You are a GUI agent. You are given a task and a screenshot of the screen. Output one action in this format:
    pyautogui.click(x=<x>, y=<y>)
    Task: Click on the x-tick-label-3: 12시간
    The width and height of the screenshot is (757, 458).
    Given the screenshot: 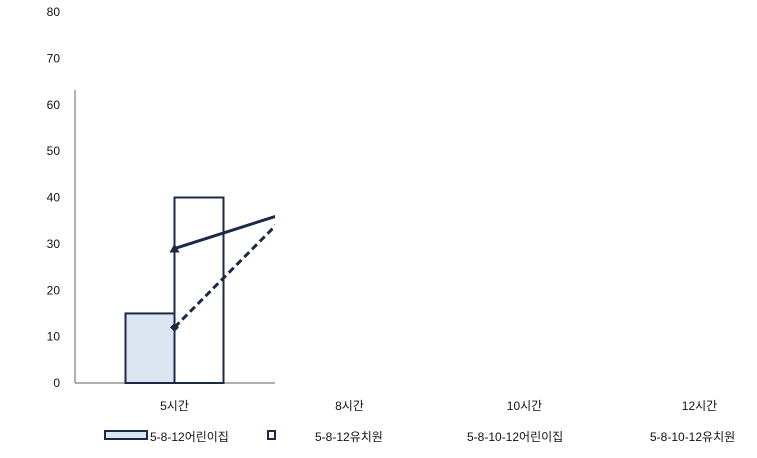 What is the action you would take?
    pyautogui.click(x=699, y=406)
    